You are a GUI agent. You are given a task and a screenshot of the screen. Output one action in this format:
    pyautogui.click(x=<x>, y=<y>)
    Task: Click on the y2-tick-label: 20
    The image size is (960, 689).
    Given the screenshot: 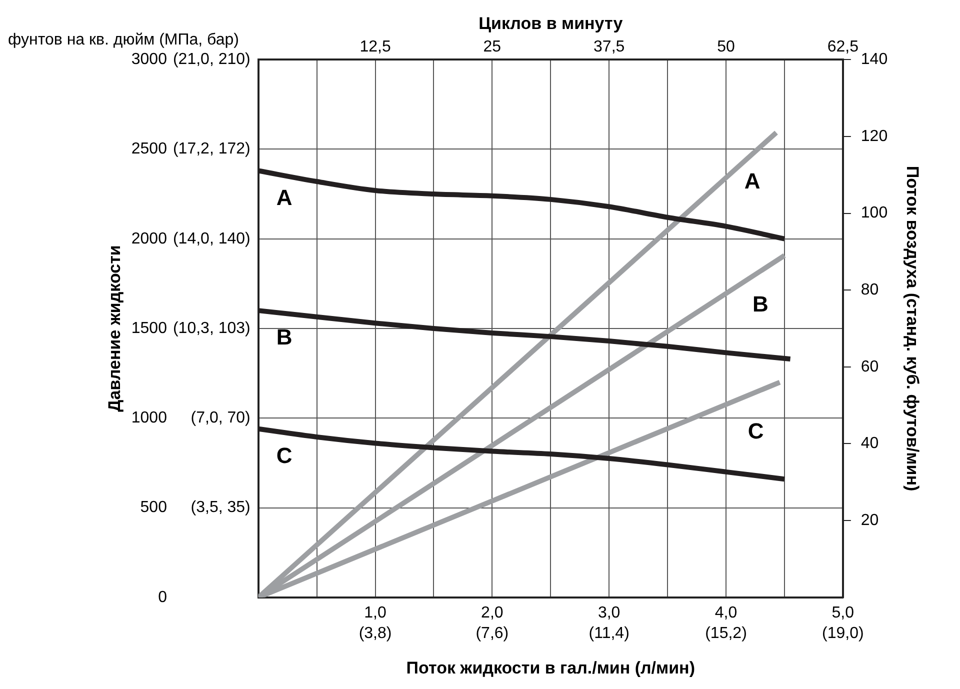 What is the action you would take?
    pyautogui.click(x=869, y=520)
    